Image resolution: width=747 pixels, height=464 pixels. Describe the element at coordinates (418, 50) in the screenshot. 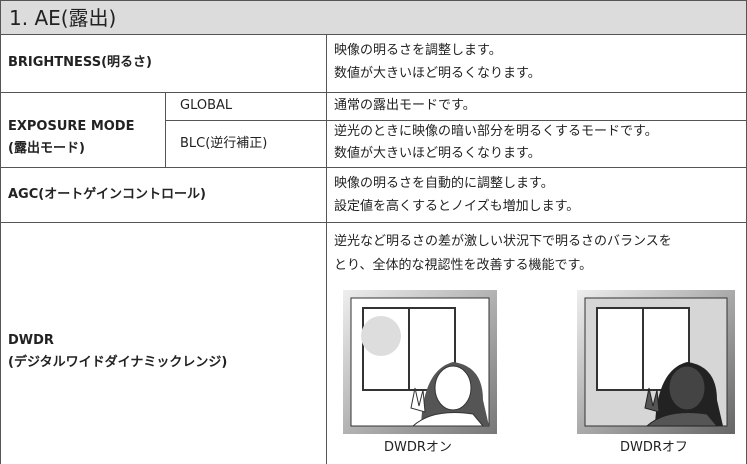

I see `description: 映像の明るさを調整します。` at that location.